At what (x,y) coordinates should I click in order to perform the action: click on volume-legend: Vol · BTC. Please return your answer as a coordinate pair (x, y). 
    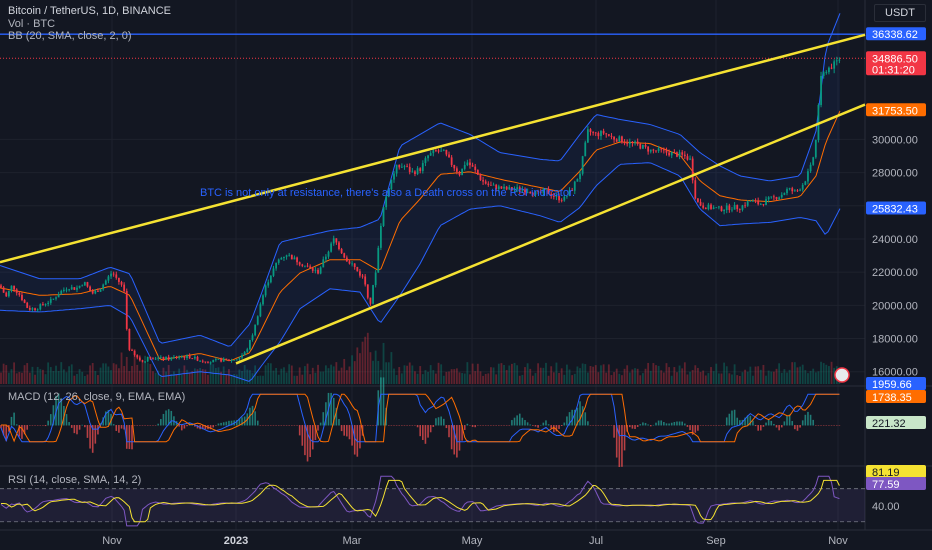
    Looking at the image, I should click on (31, 24).